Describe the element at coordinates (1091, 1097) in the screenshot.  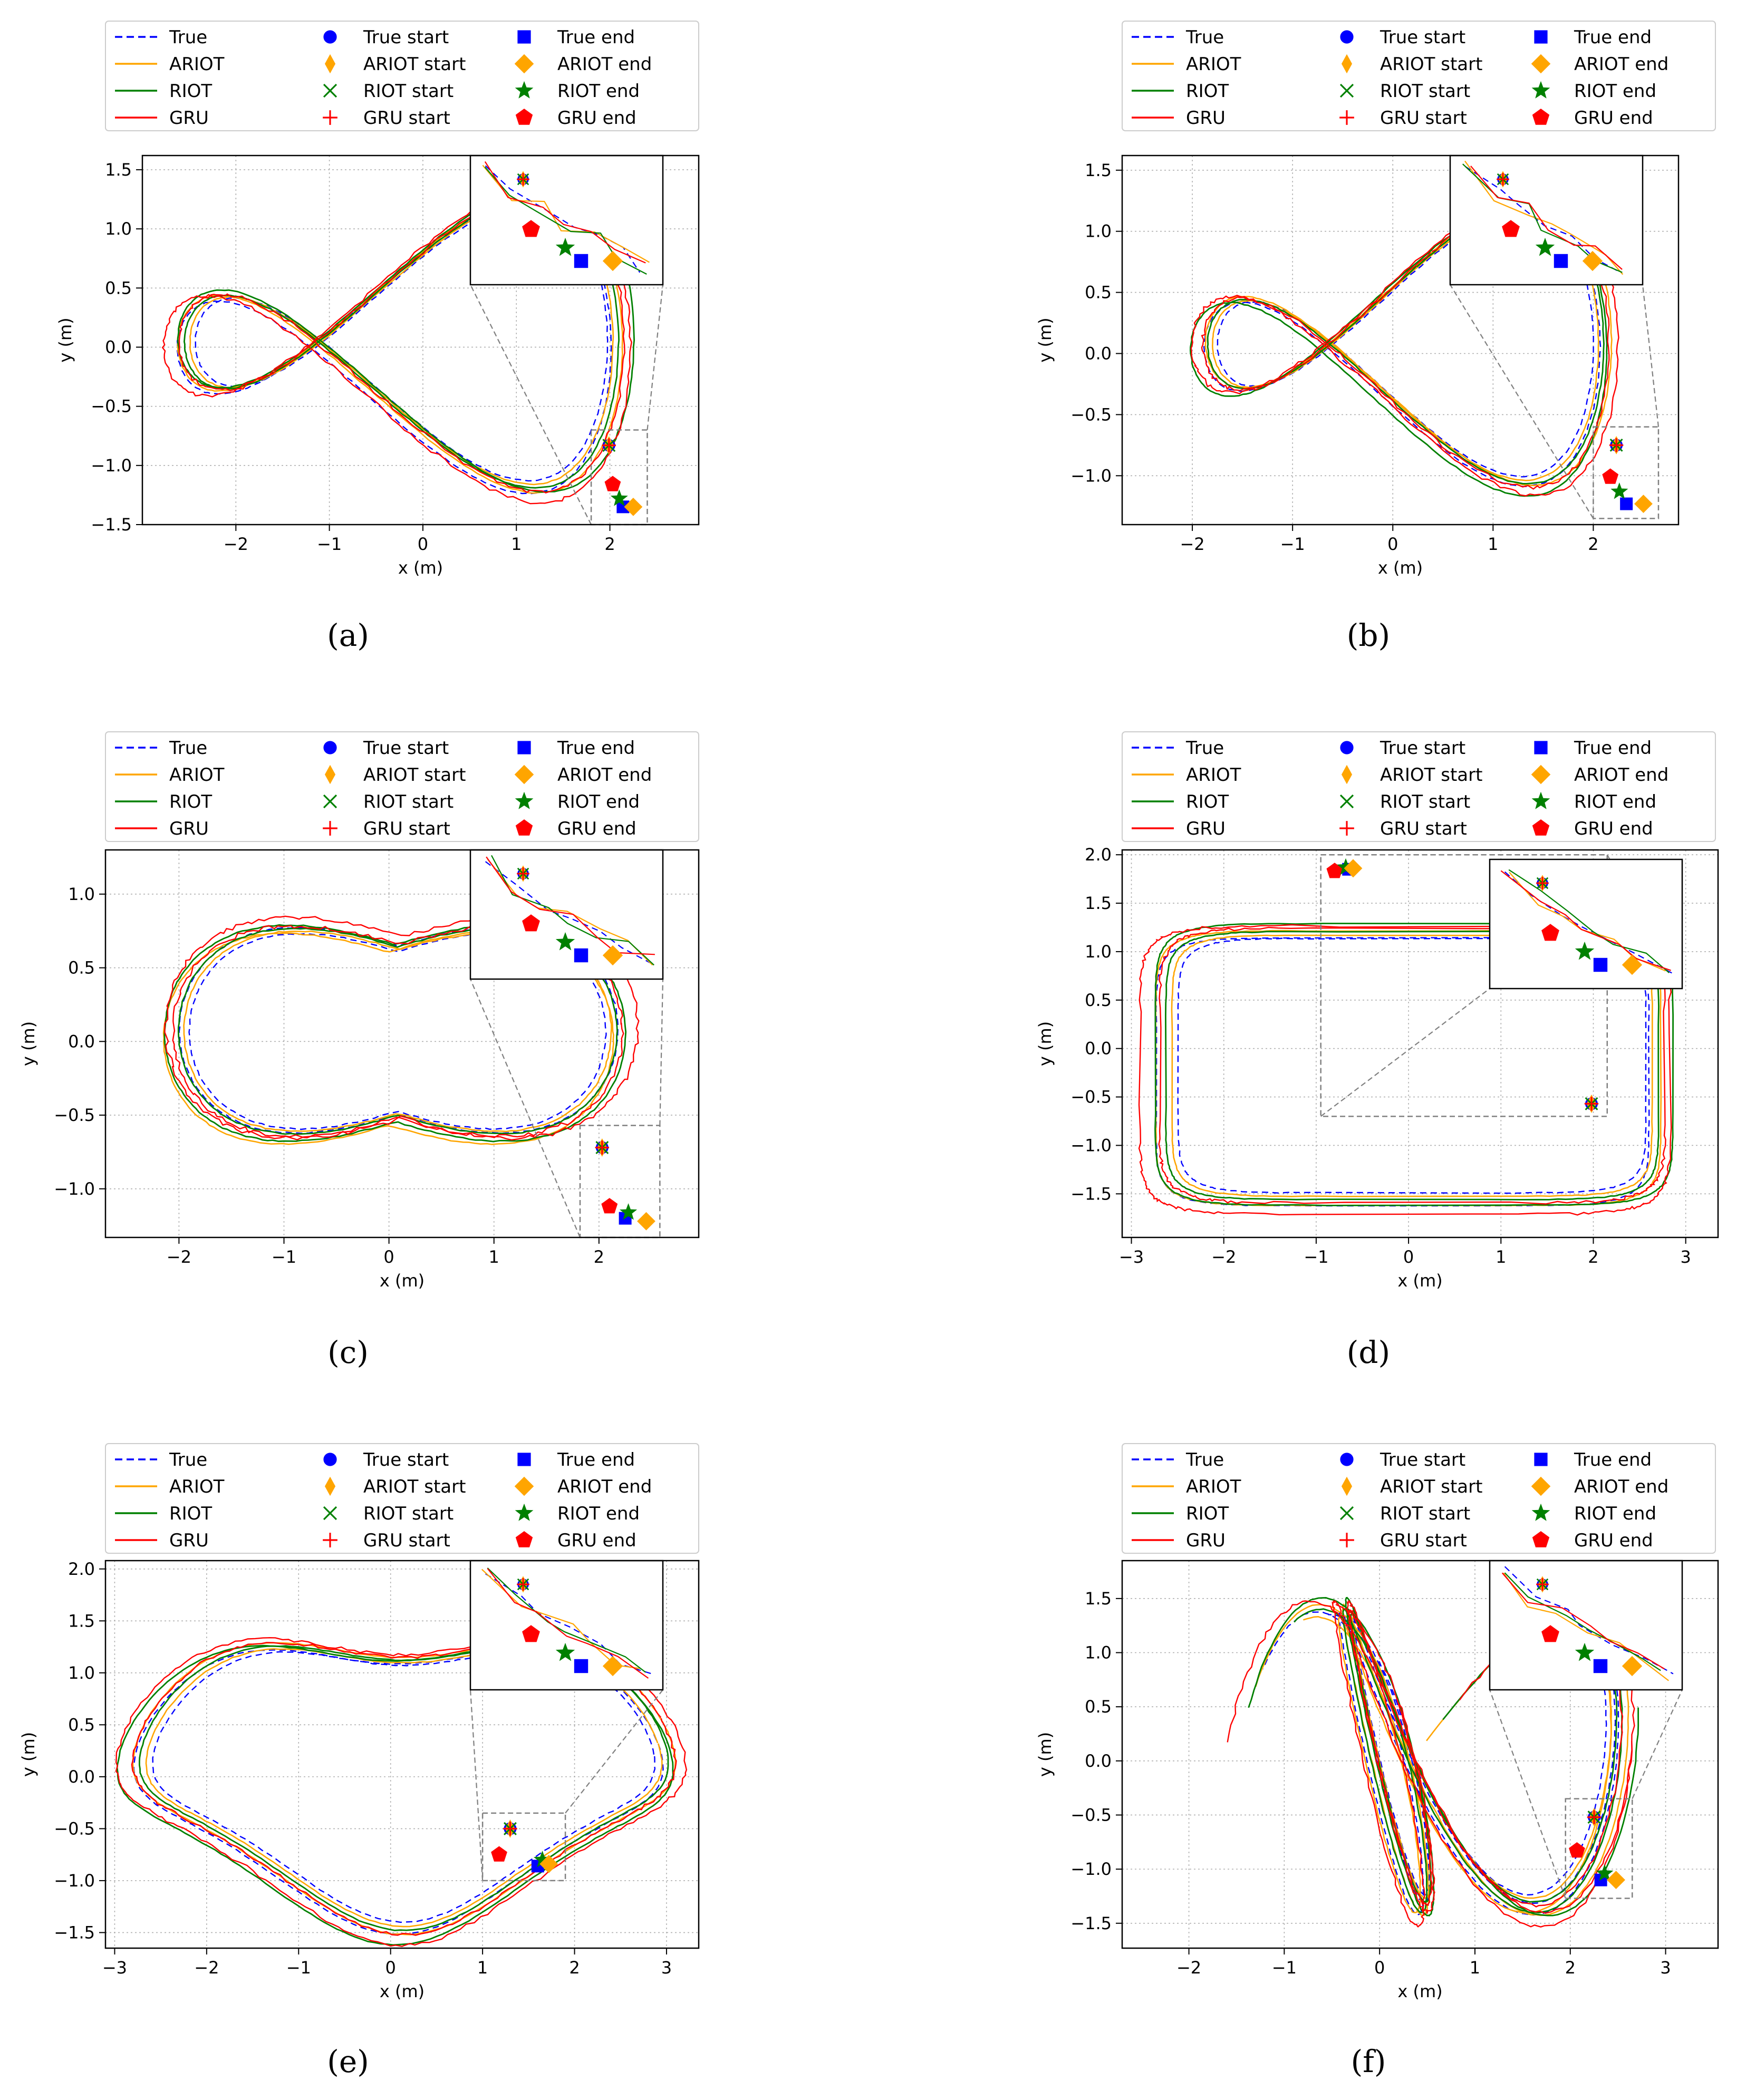
I see `y-tick-label: −0.5` at that location.